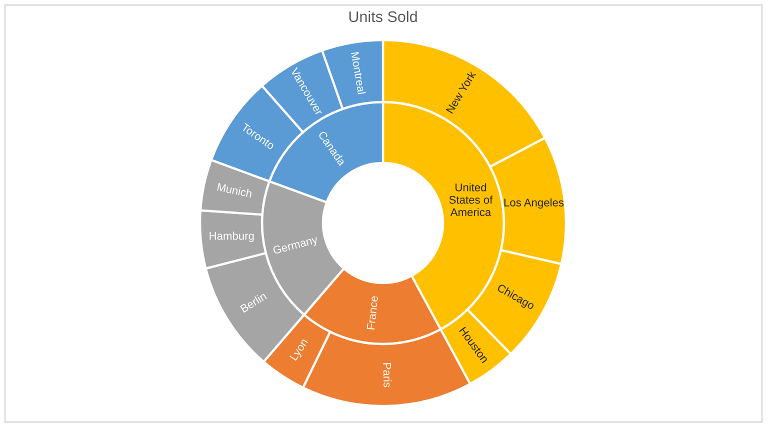  I want to click on data-label: Germany, so click(295, 245).